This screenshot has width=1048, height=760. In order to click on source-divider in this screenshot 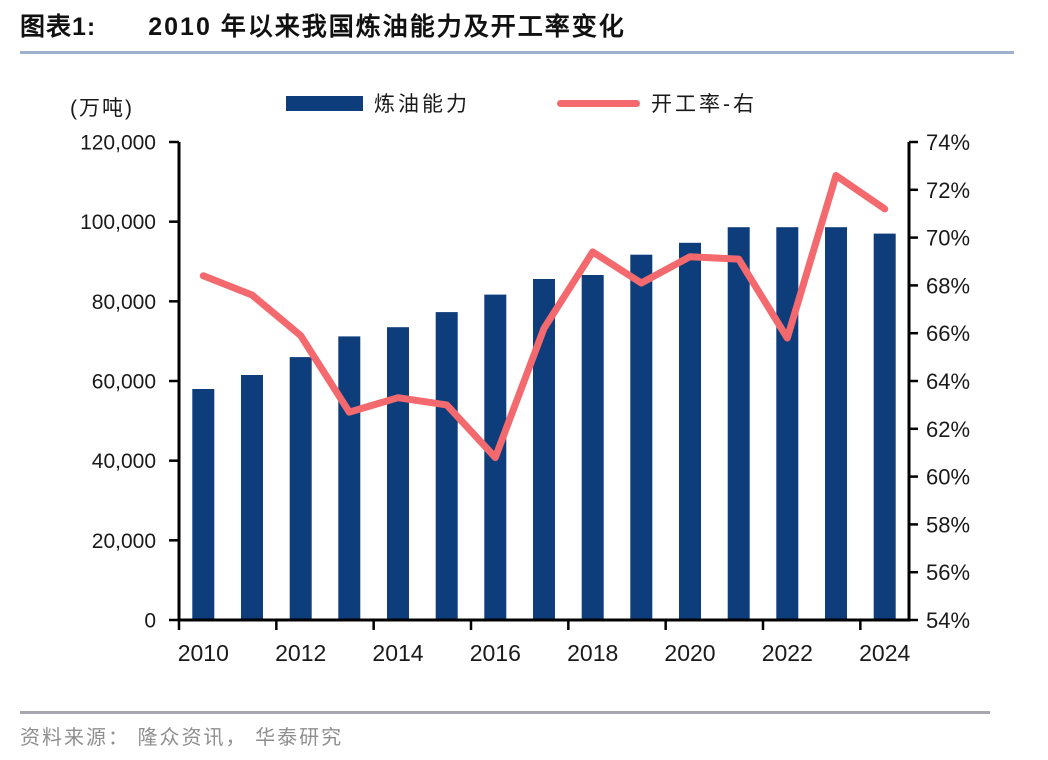, I will do `click(505, 712)`.